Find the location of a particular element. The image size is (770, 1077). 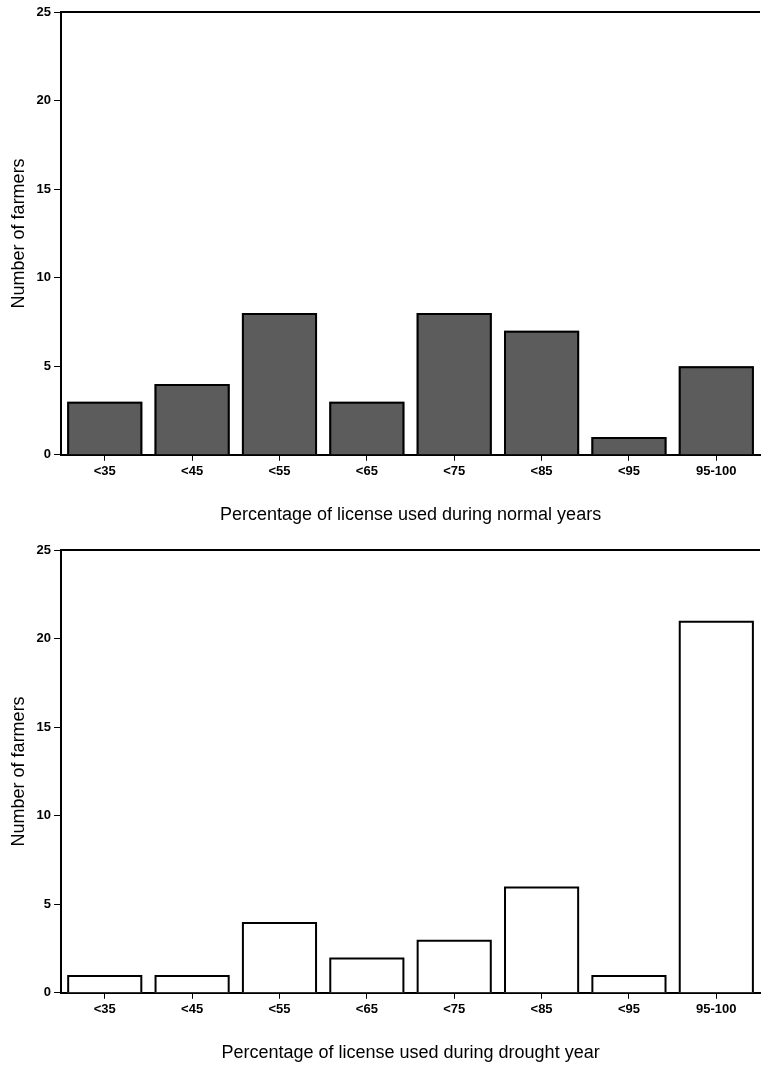

x-axis-title: Percentage of license used during drought year is located at coordinates (410, 1052).